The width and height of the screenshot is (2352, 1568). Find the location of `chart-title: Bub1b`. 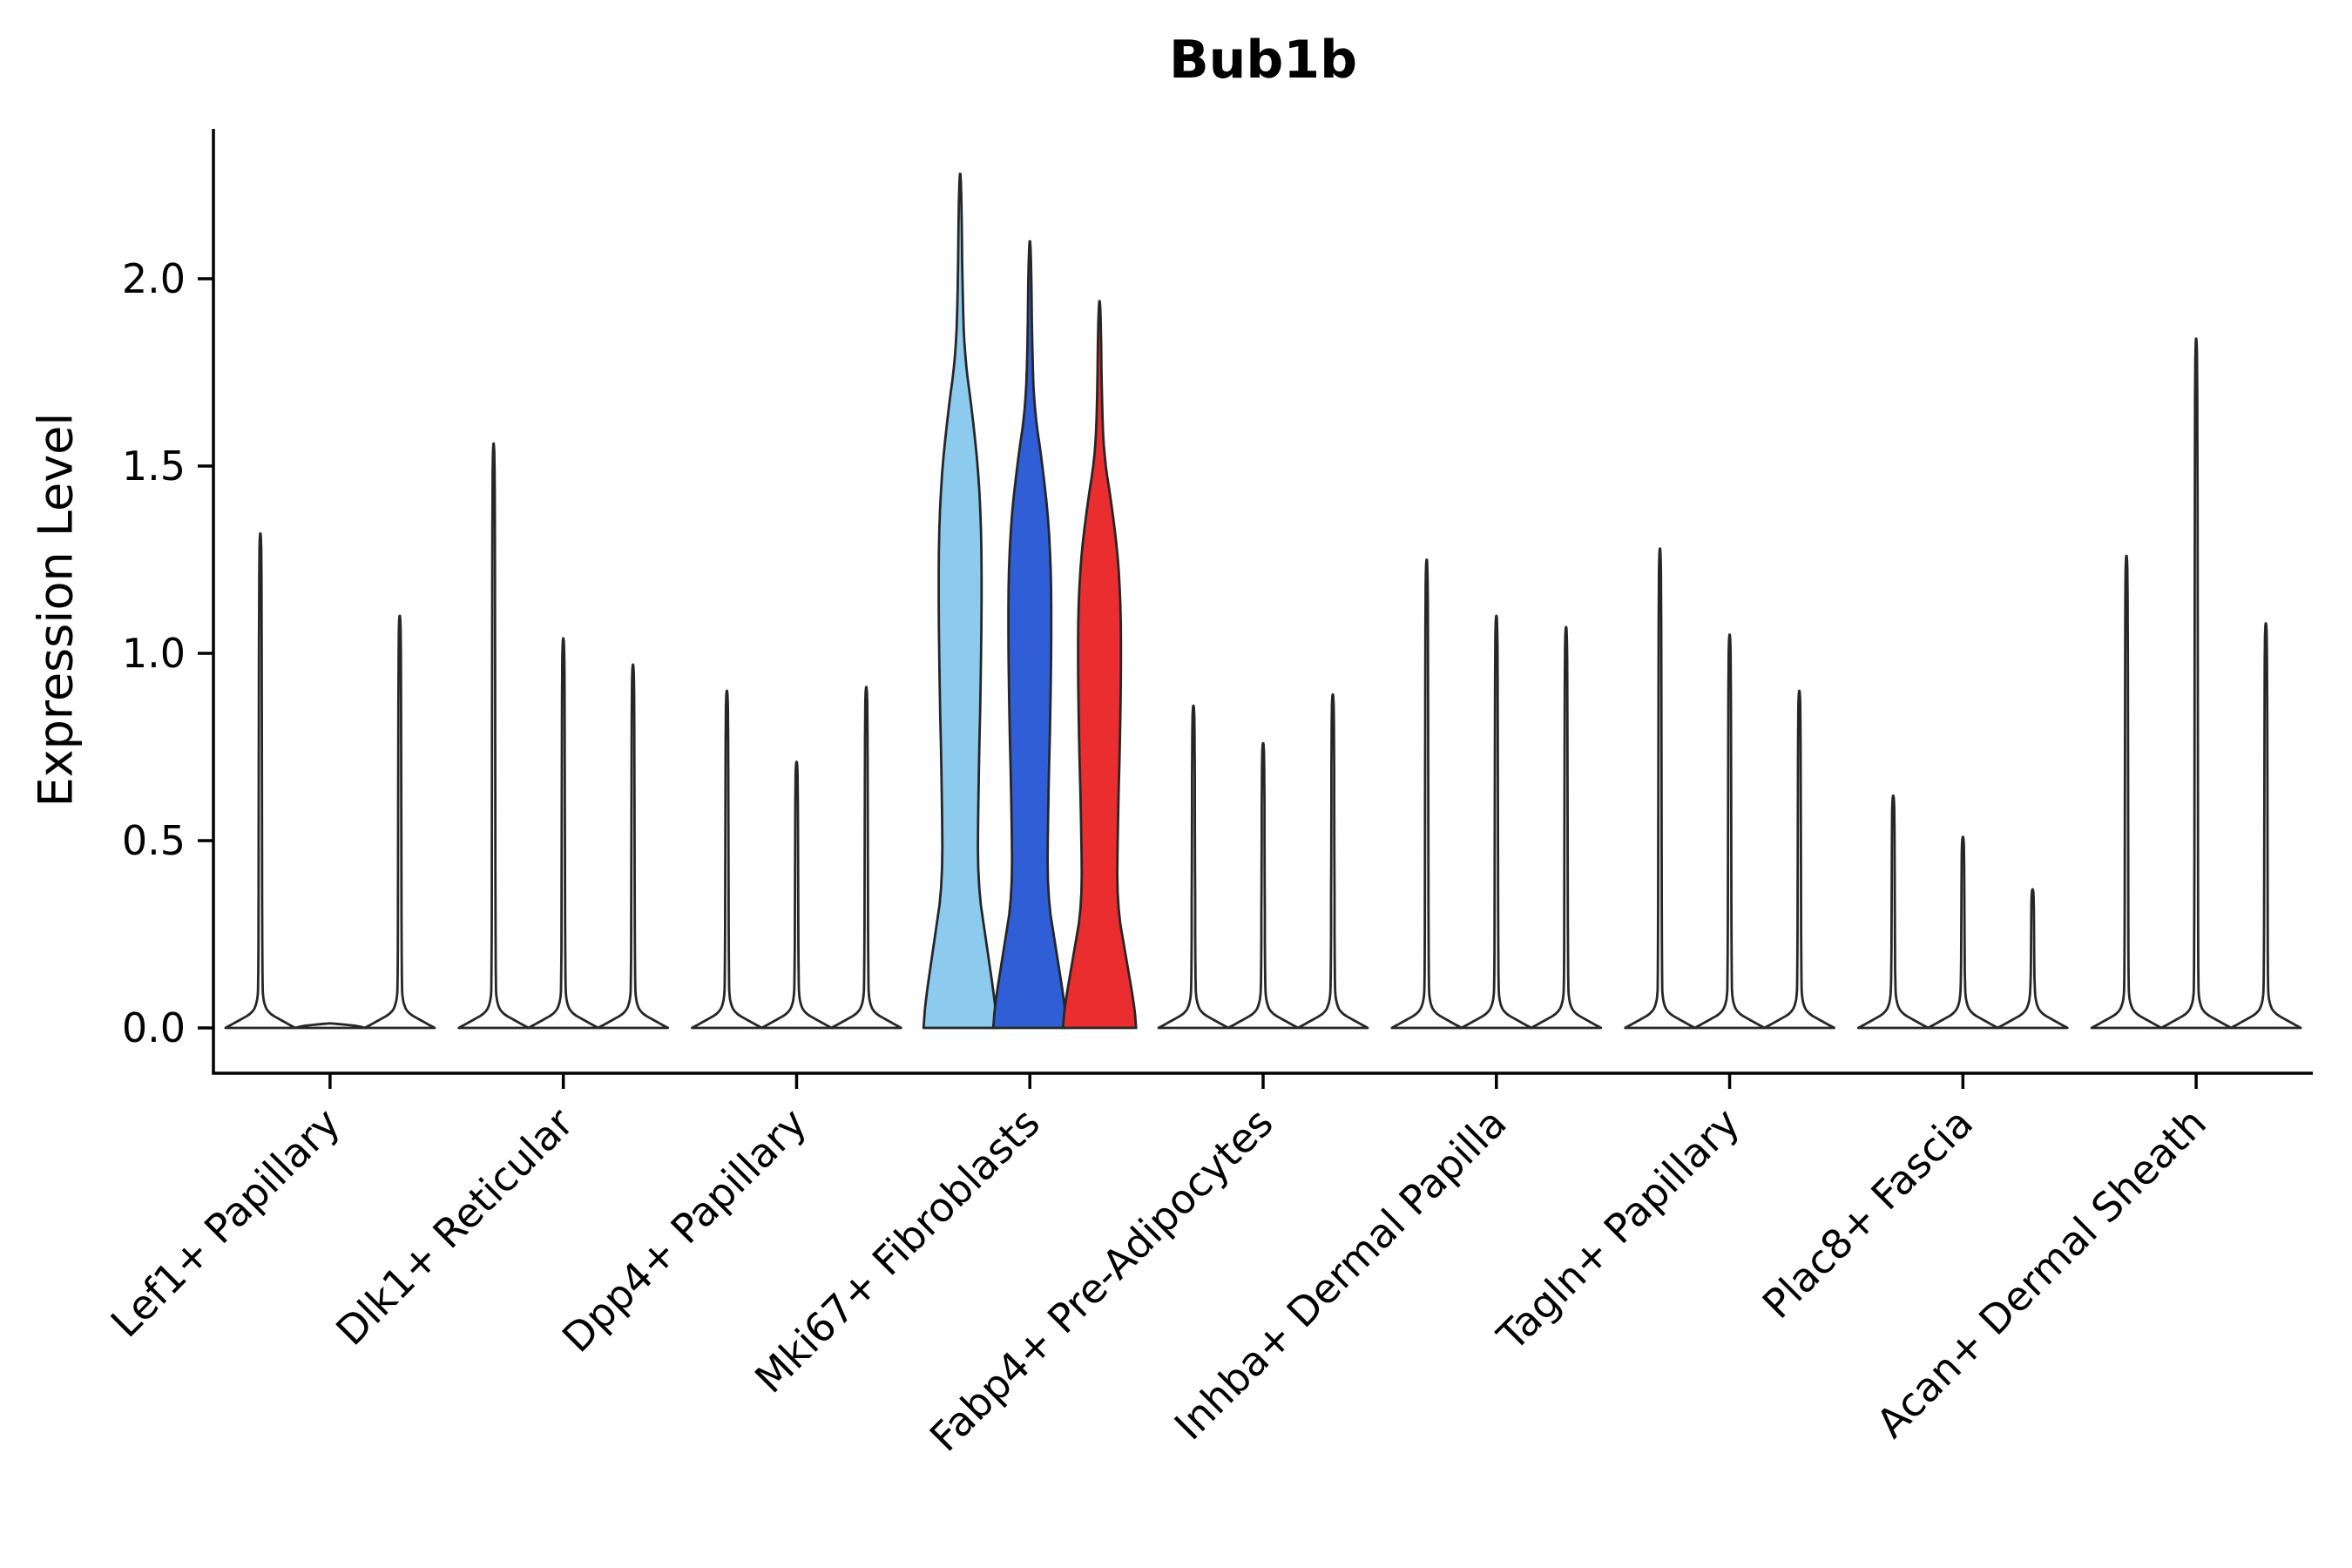

chart-title: Bub1b is located at coordinates (1263, 61).